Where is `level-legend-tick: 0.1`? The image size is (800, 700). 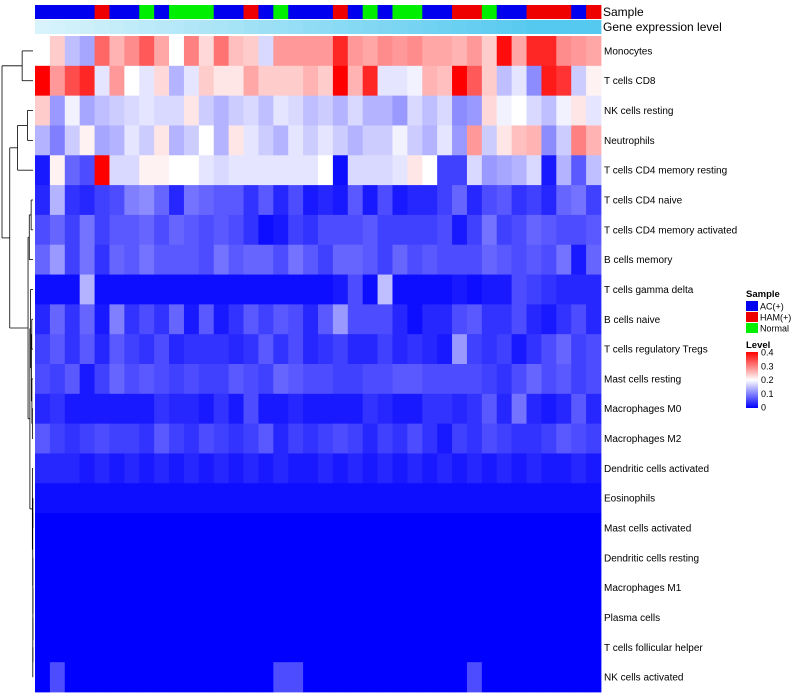
level-legend-tick: 0.1 is located at coordinates (767, 394).